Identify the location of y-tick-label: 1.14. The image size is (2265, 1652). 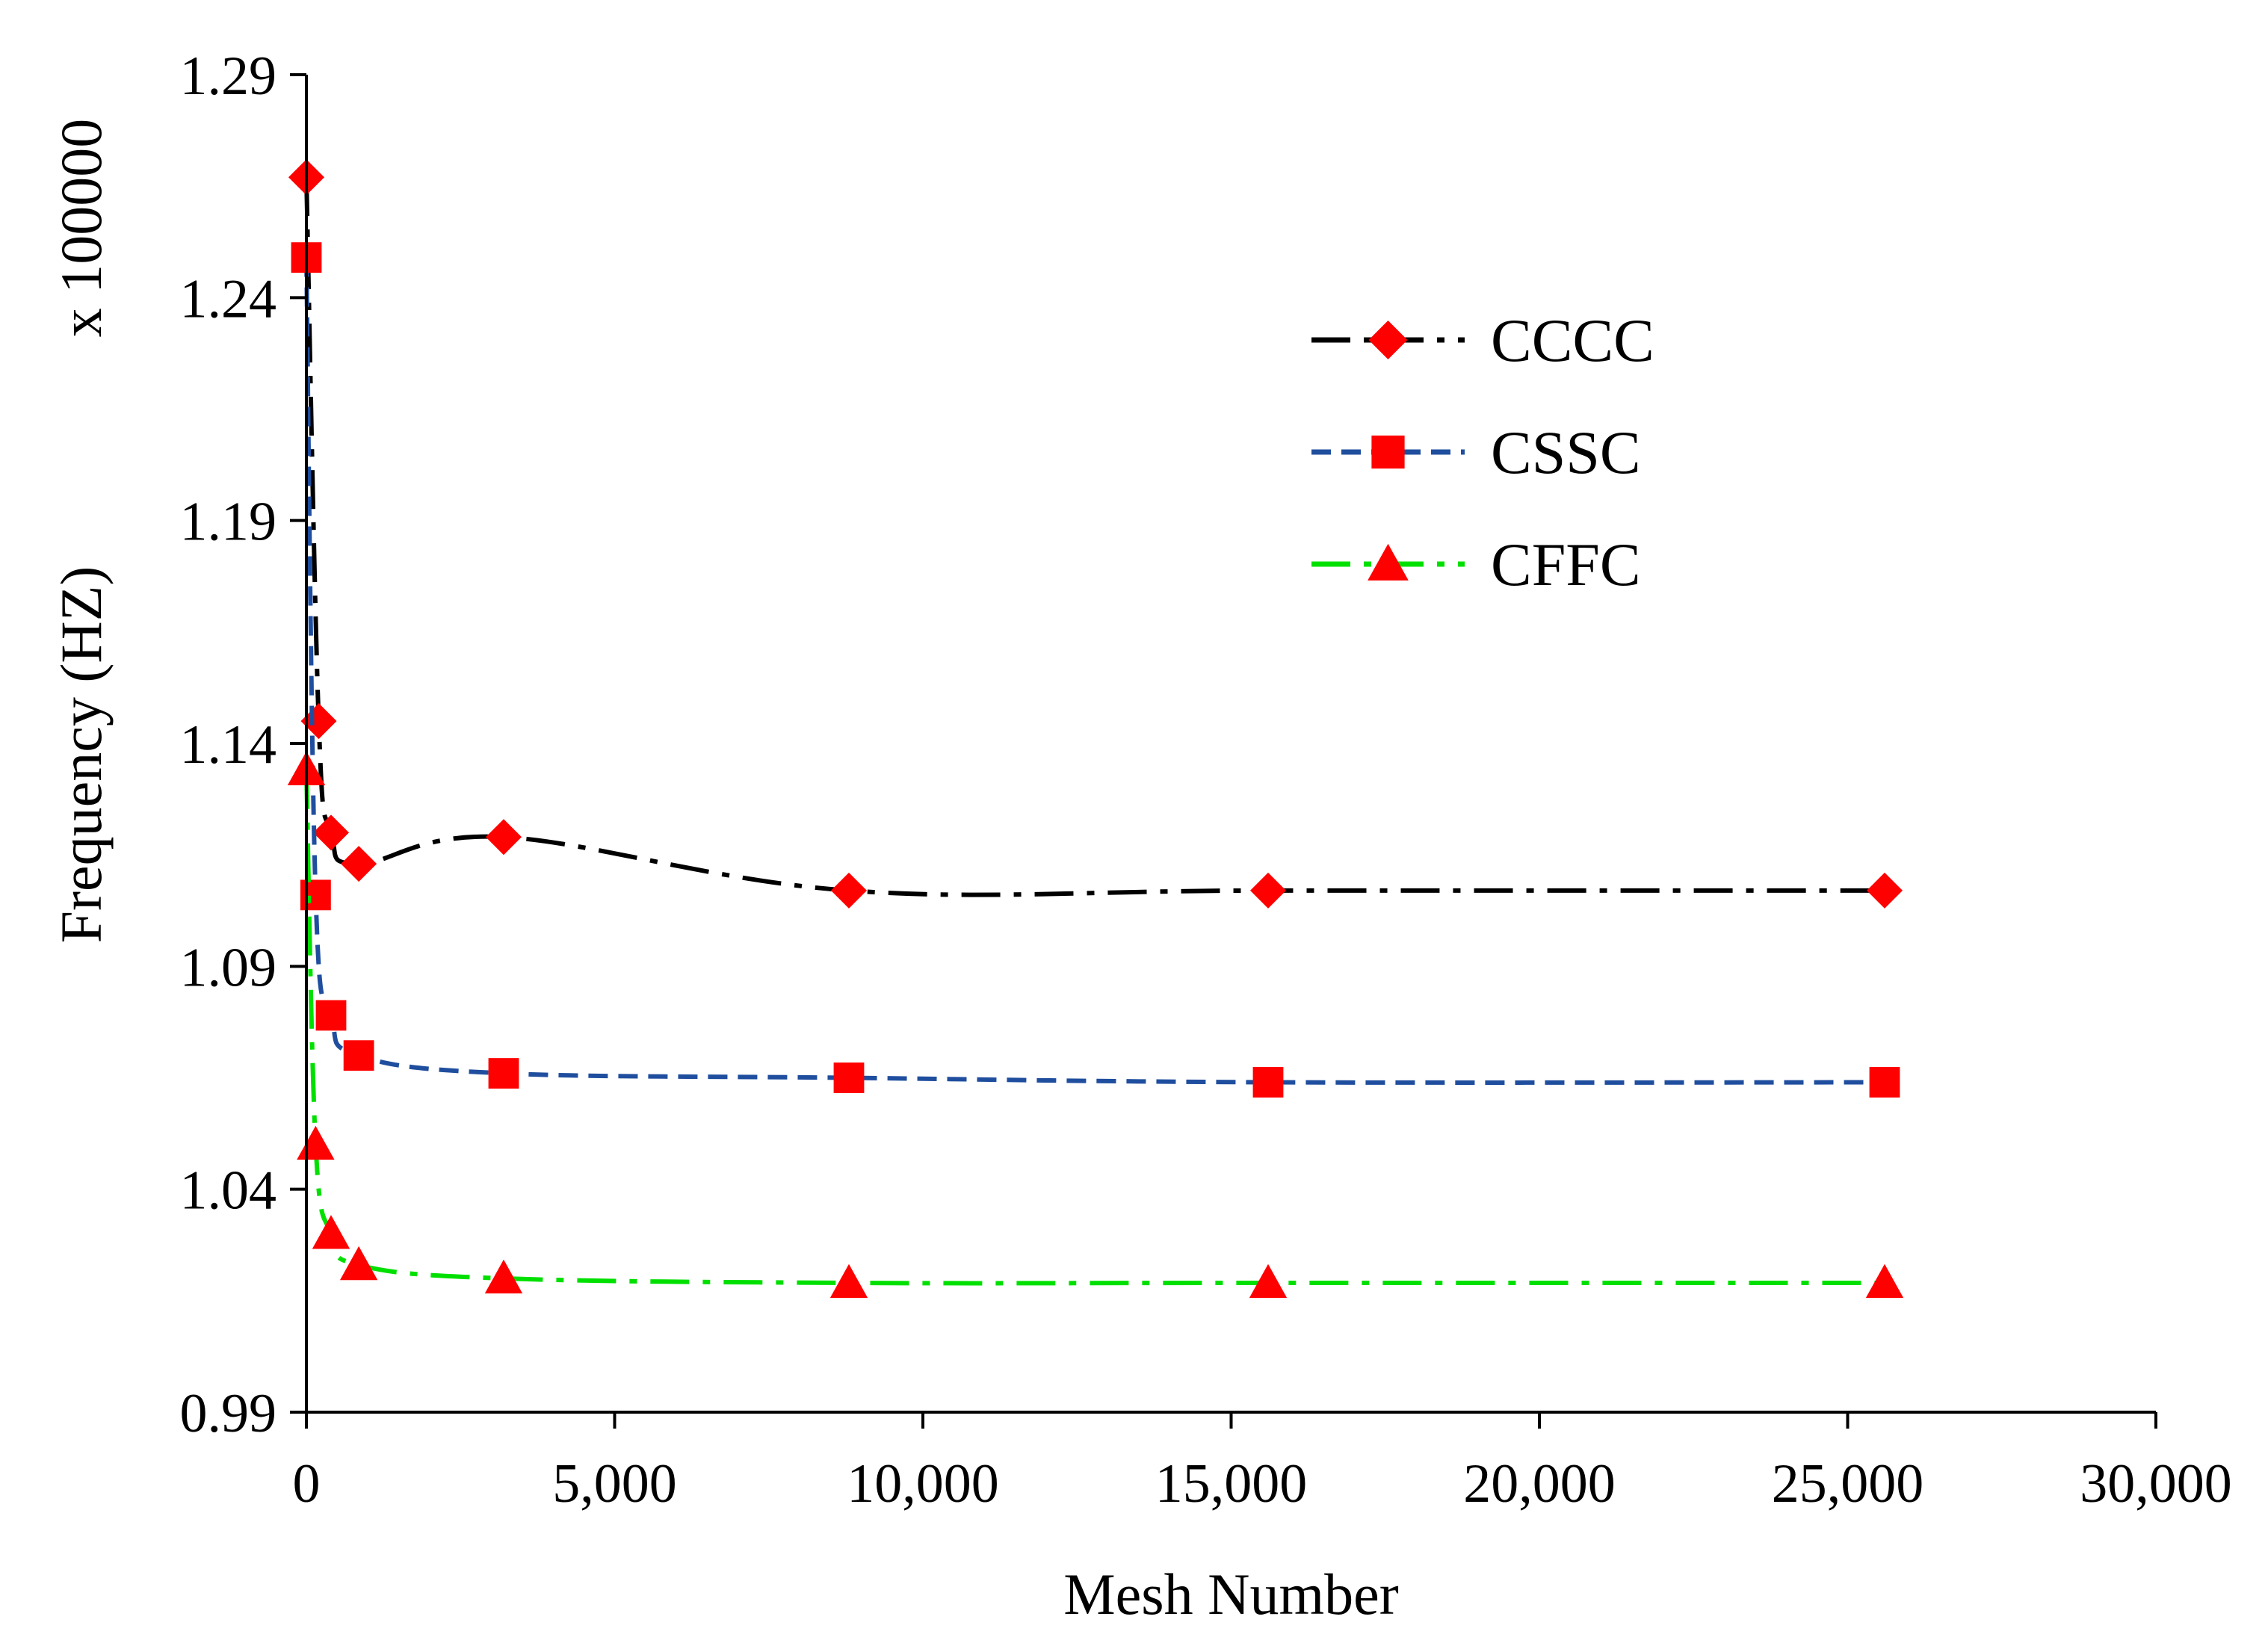
(228, 745).